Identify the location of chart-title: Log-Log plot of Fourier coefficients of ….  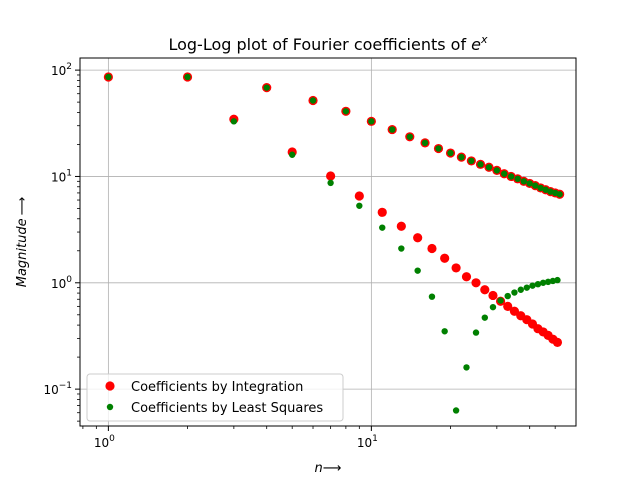
(328, 43).